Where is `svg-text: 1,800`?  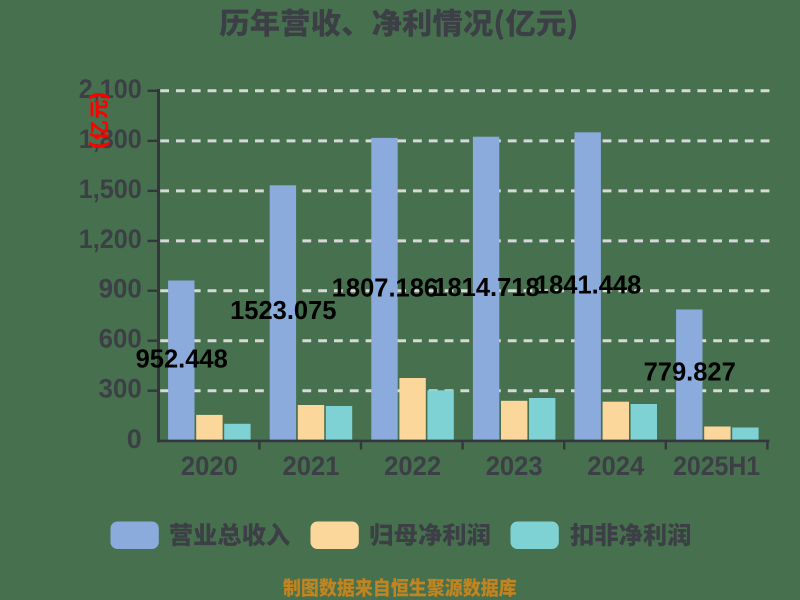
svg-text: 1,800 is located at coordinates (110, 139).